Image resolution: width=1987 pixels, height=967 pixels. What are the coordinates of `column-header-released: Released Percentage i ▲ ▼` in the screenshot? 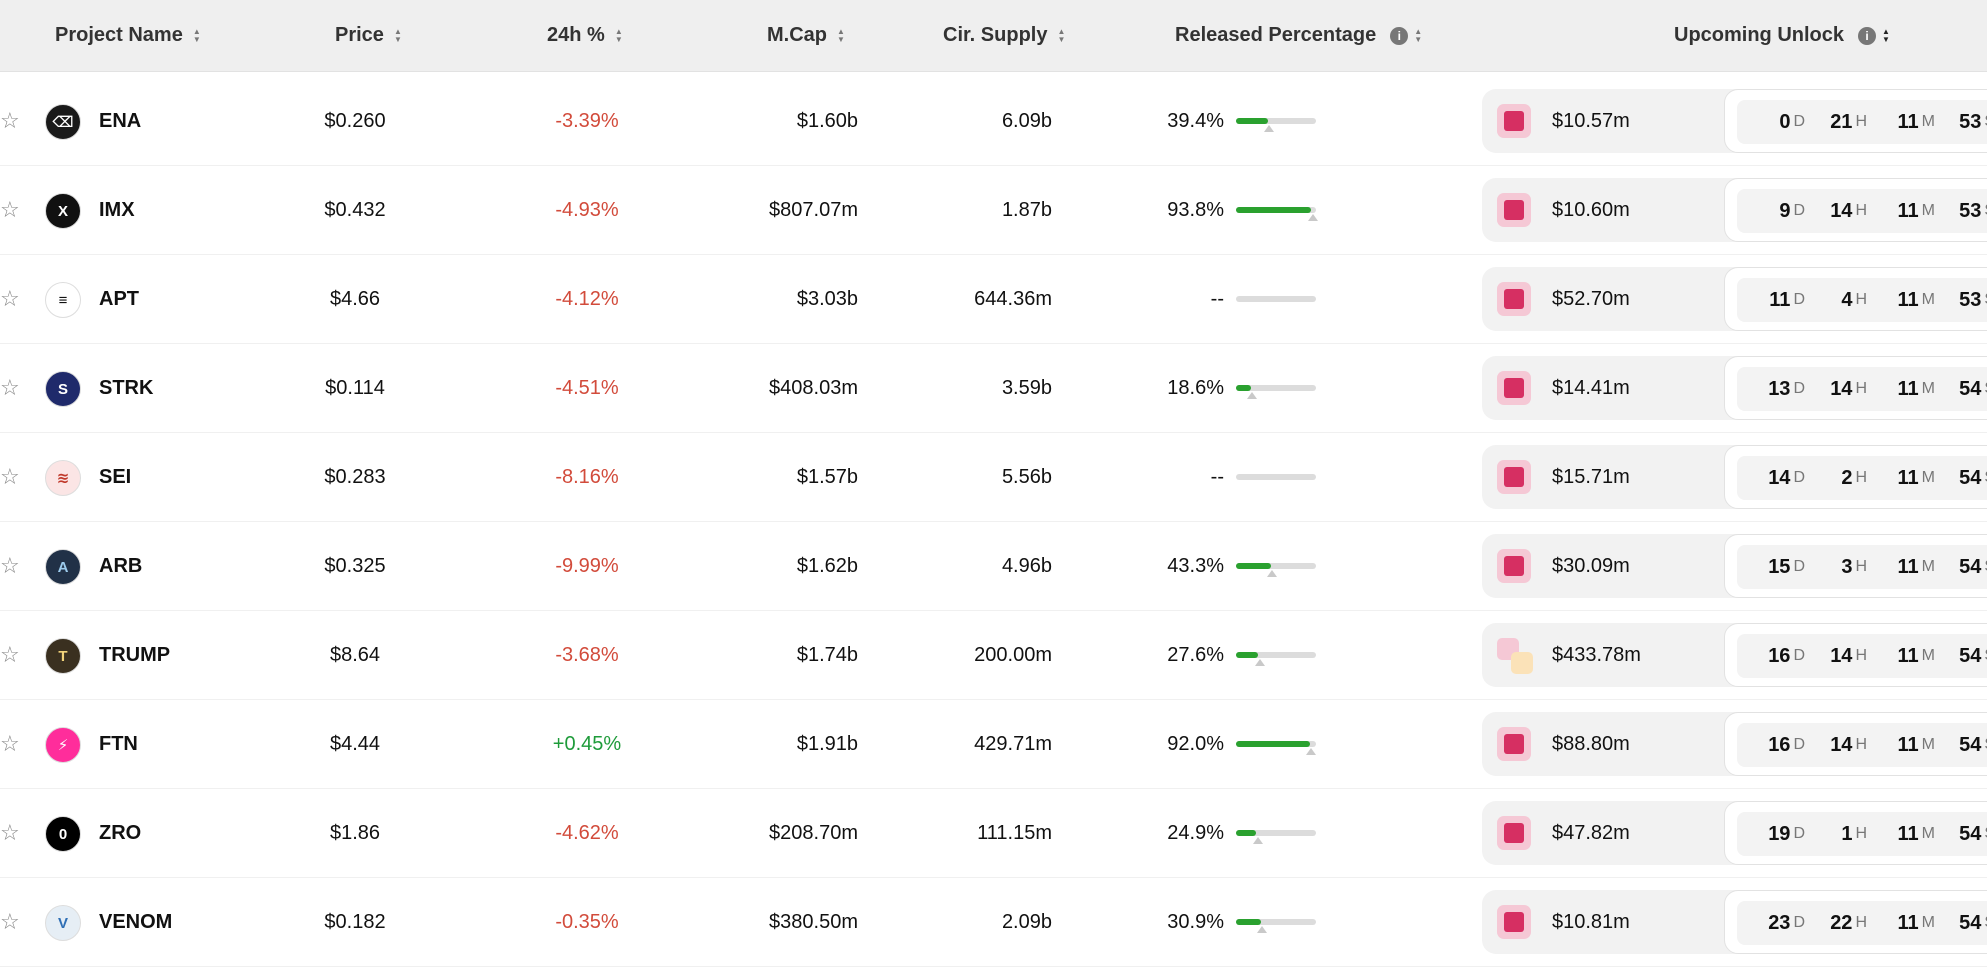 It's located at (1298, 35).